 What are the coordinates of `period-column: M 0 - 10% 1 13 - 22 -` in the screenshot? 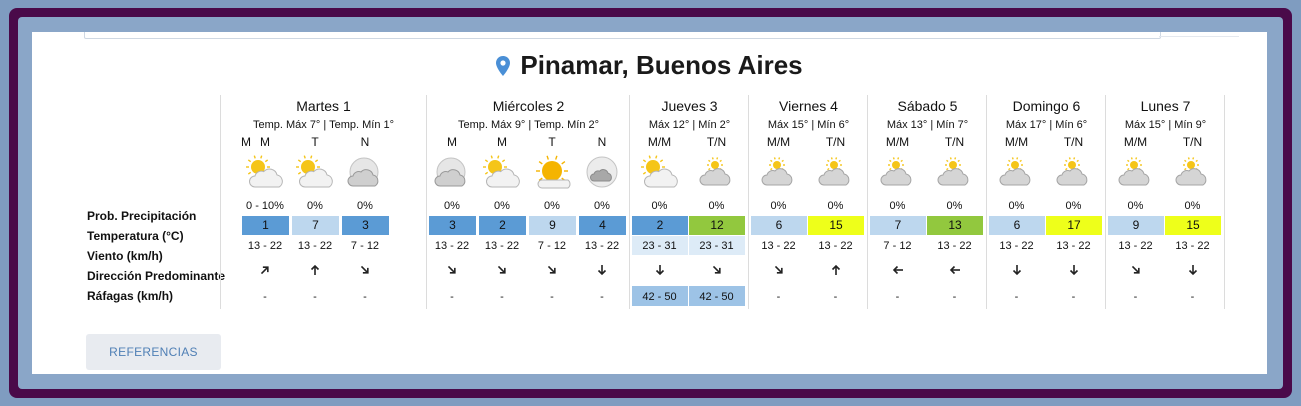 It's located at (265, 202).